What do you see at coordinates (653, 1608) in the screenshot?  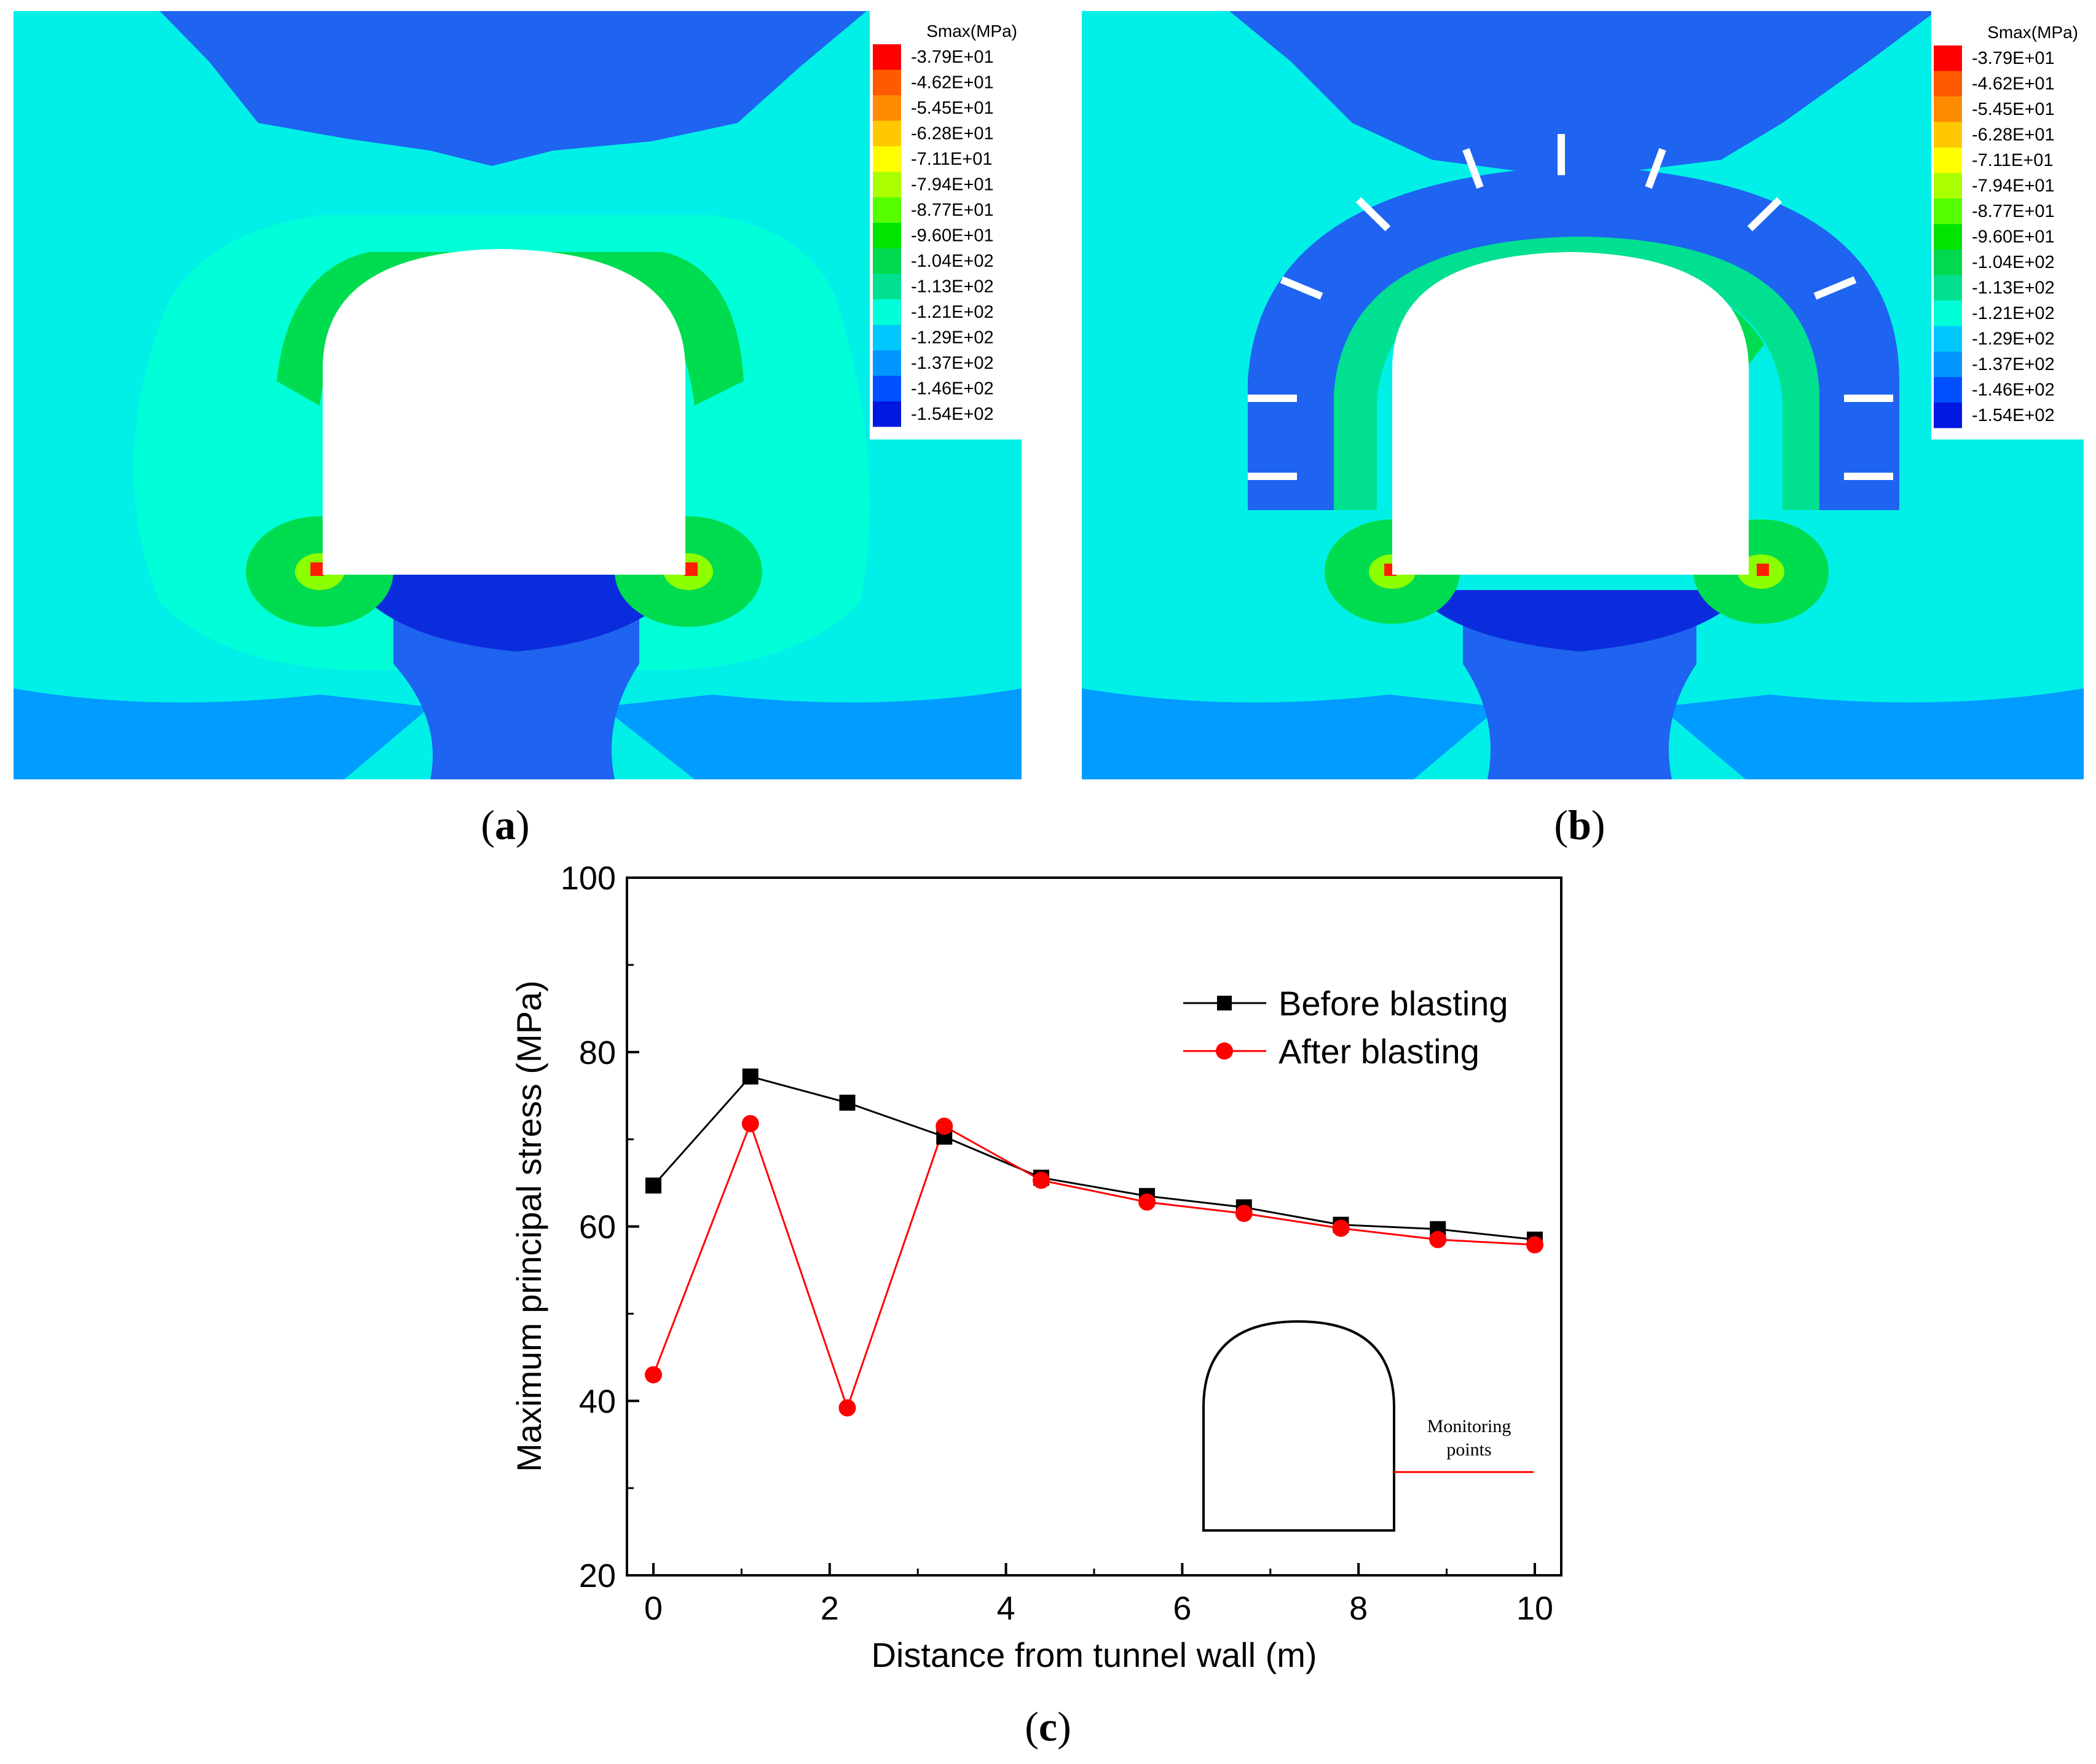 I see `x-tick-label: 0` at bounding box center [653, 1608].